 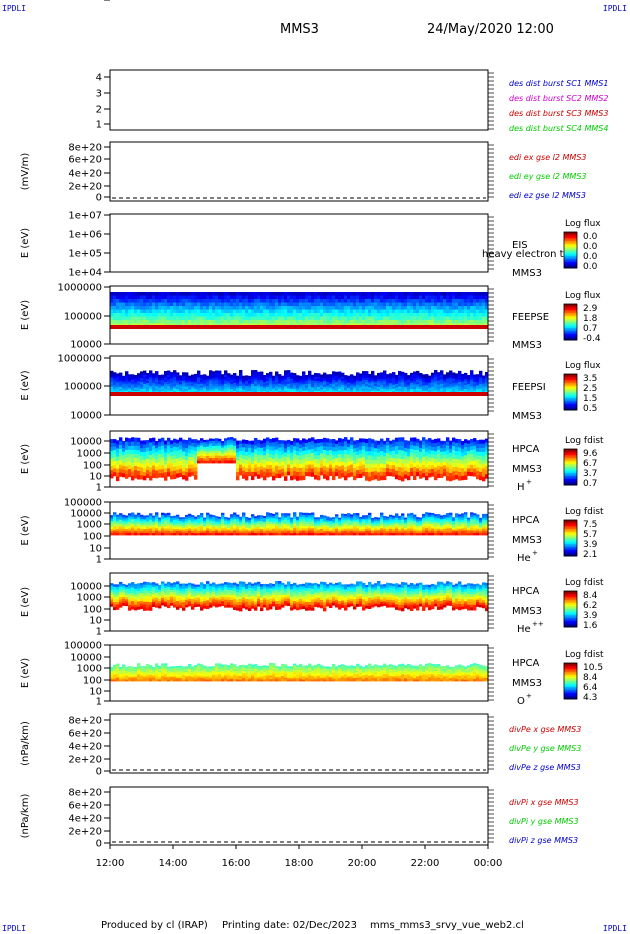 What do you see at coordinates (299, 530) in the screenshot?
I see `hpca-he1-frame` at bounding box center [299, 530].